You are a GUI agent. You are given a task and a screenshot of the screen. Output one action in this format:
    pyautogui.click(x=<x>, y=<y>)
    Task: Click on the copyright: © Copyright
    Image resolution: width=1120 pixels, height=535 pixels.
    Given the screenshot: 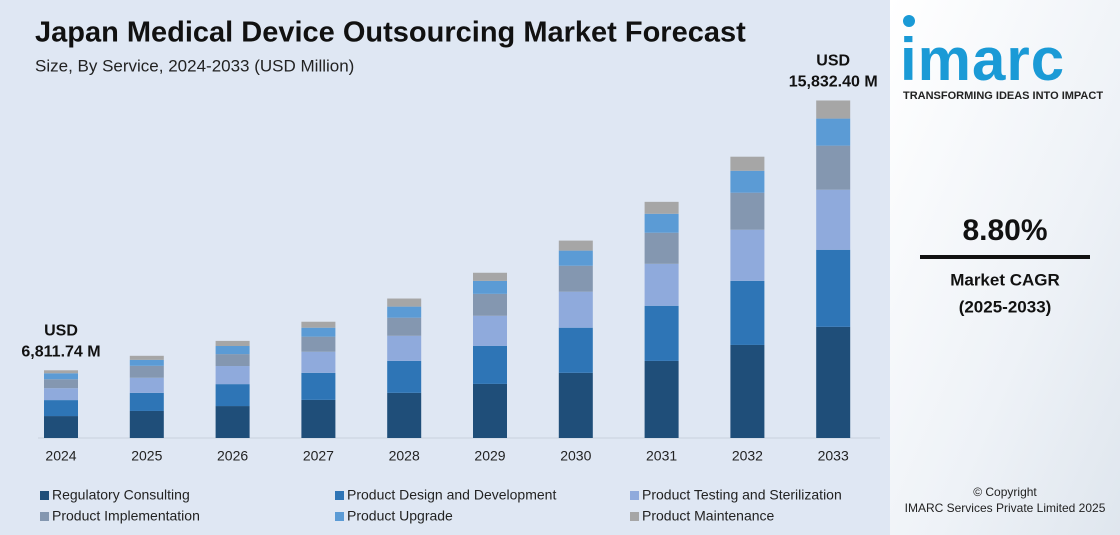 What is the action you would take?
    pyautogui.click(x=1005, y=492)
    